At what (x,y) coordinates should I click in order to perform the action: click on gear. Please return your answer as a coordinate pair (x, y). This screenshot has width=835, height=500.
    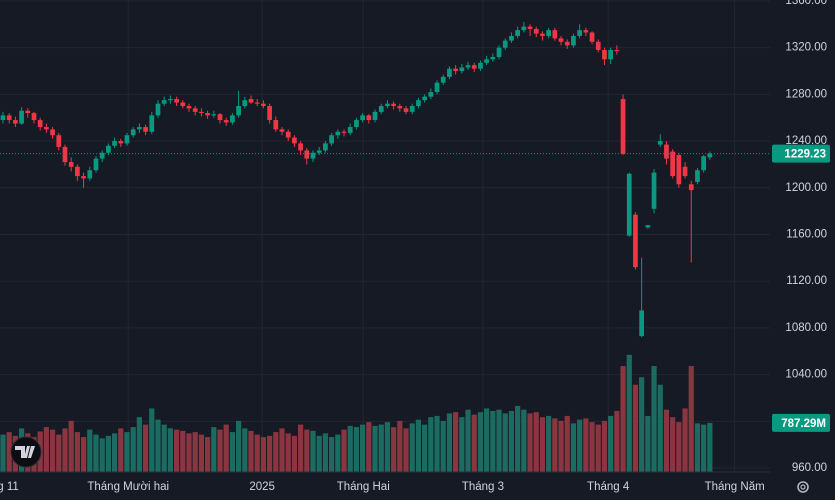
    Looking at the image, I should click on (803, 487).